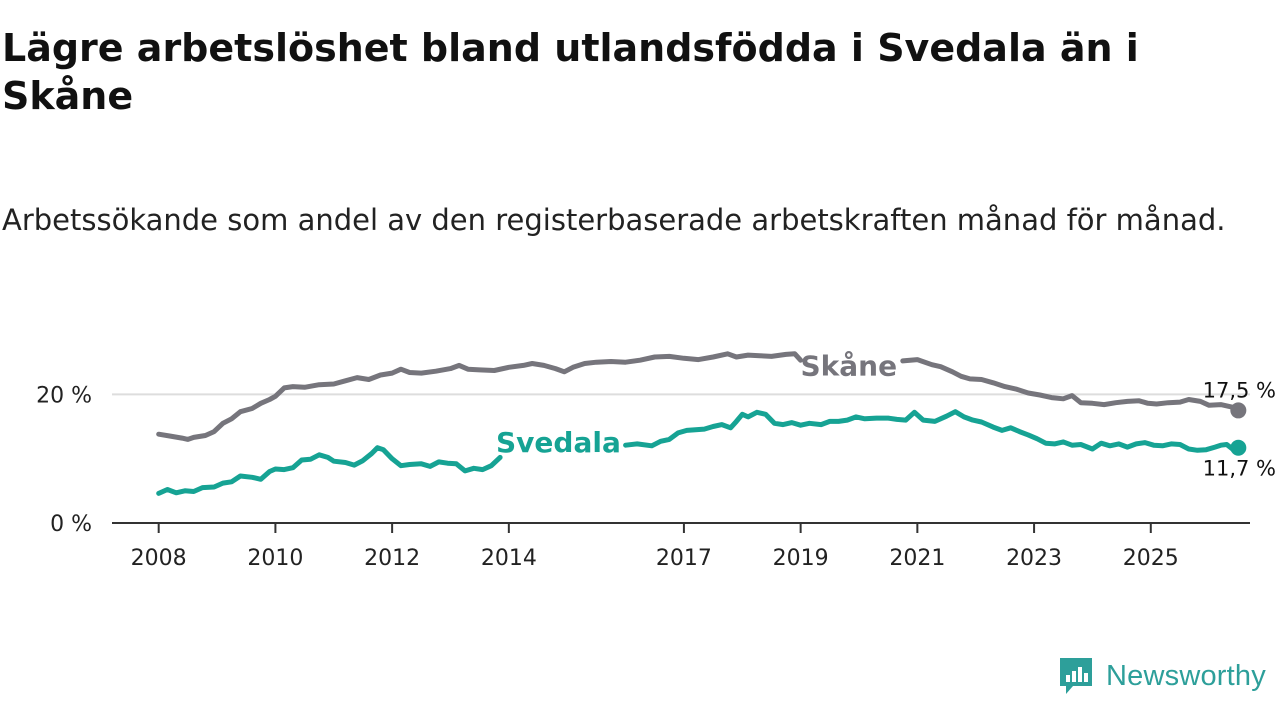  Describe the element at coordinates (1186, 675) in the screenshot. I see `brand-name: Newsworthy` at that location.